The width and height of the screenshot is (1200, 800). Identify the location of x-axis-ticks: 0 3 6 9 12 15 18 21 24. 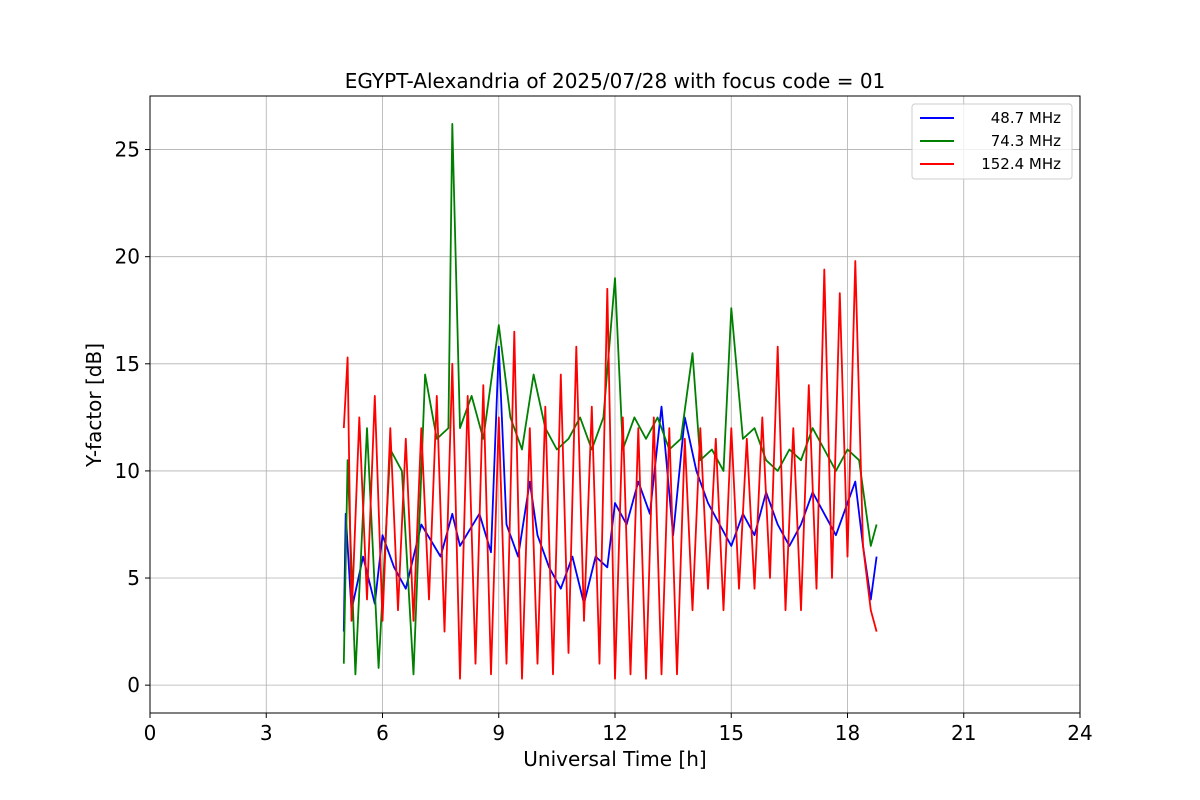
(618, 729).